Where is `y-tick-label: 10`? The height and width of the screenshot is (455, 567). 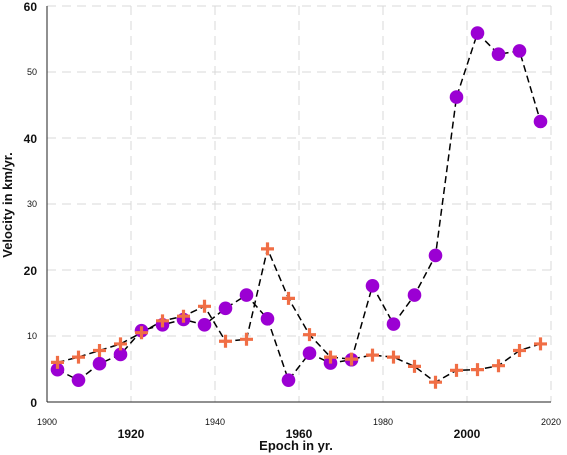
y-tick-label: 10 is located at coordinates (32, 336).